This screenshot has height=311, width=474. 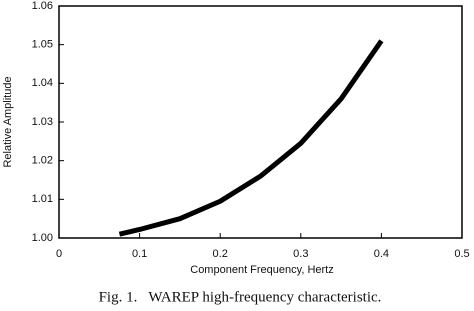 I want to click on x-tick-label: 0.5, so click(x=461, y=254).